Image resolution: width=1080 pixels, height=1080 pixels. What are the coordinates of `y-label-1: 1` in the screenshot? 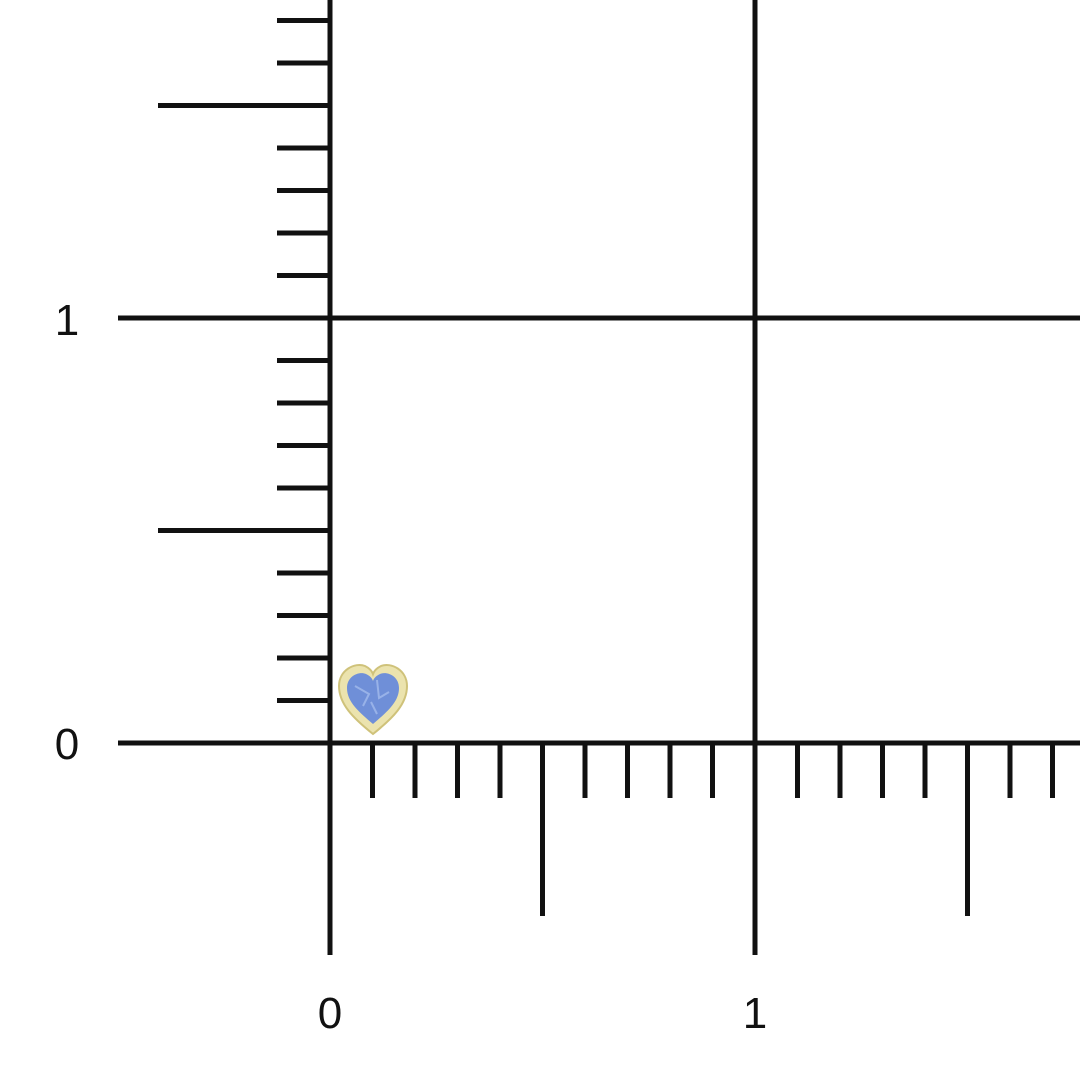 It's located at (67, 320).